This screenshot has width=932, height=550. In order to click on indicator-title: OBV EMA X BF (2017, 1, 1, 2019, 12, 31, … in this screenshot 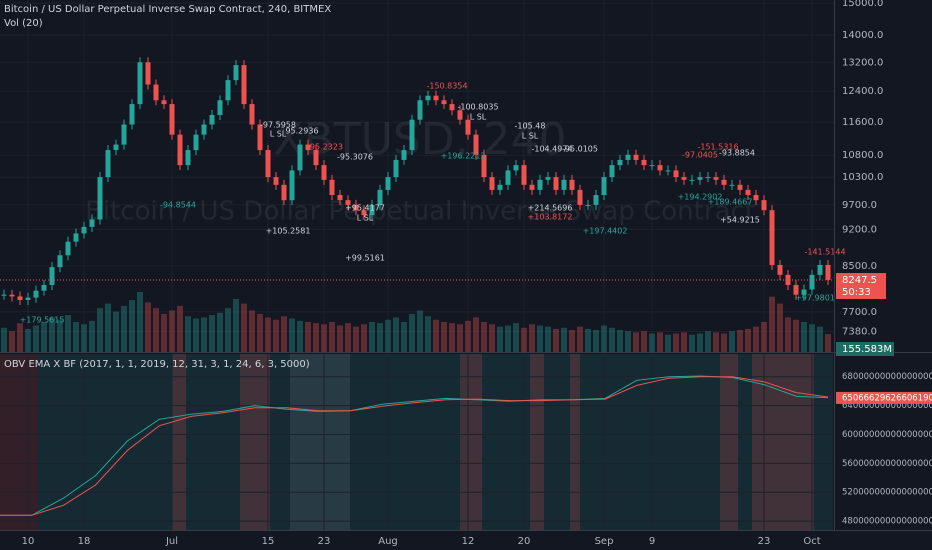, I will do `click(157, 364)`.